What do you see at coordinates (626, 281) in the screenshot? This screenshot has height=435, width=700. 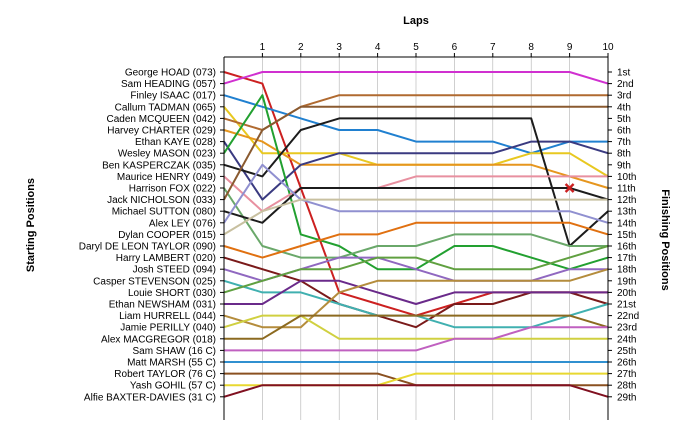 I see `finish-label: 19th` at bounding box center [626, 281].